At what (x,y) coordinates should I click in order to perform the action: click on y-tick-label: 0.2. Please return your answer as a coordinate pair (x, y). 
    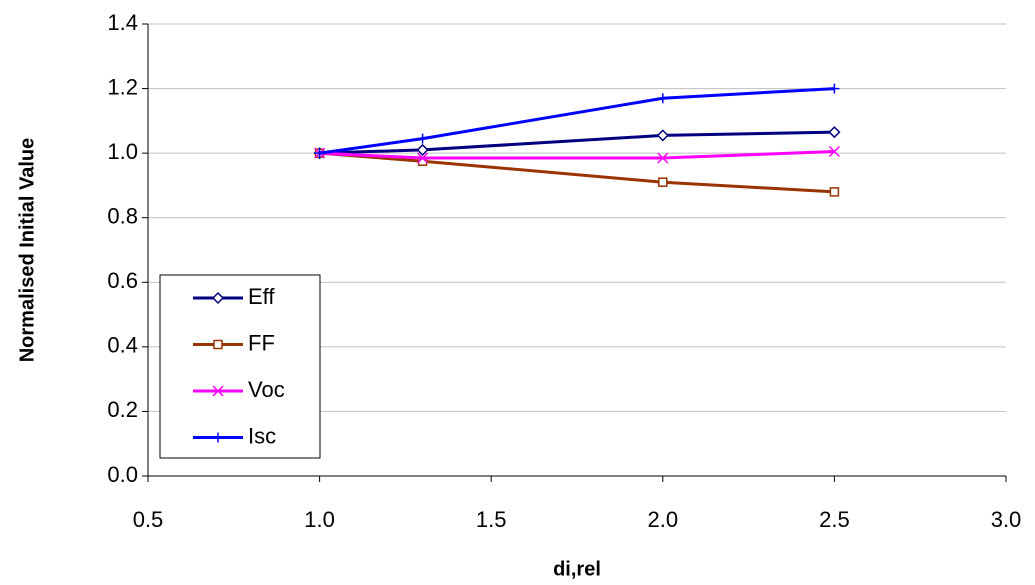
    Looking at the image, I should click on (122, 409).